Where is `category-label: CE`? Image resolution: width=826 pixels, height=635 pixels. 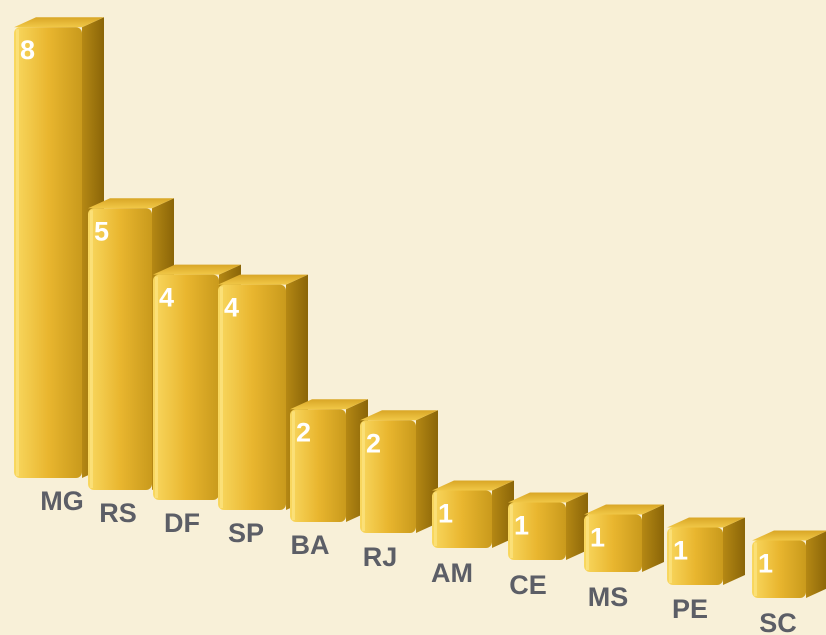 category-label: CE is located at coordinates (528, 585).